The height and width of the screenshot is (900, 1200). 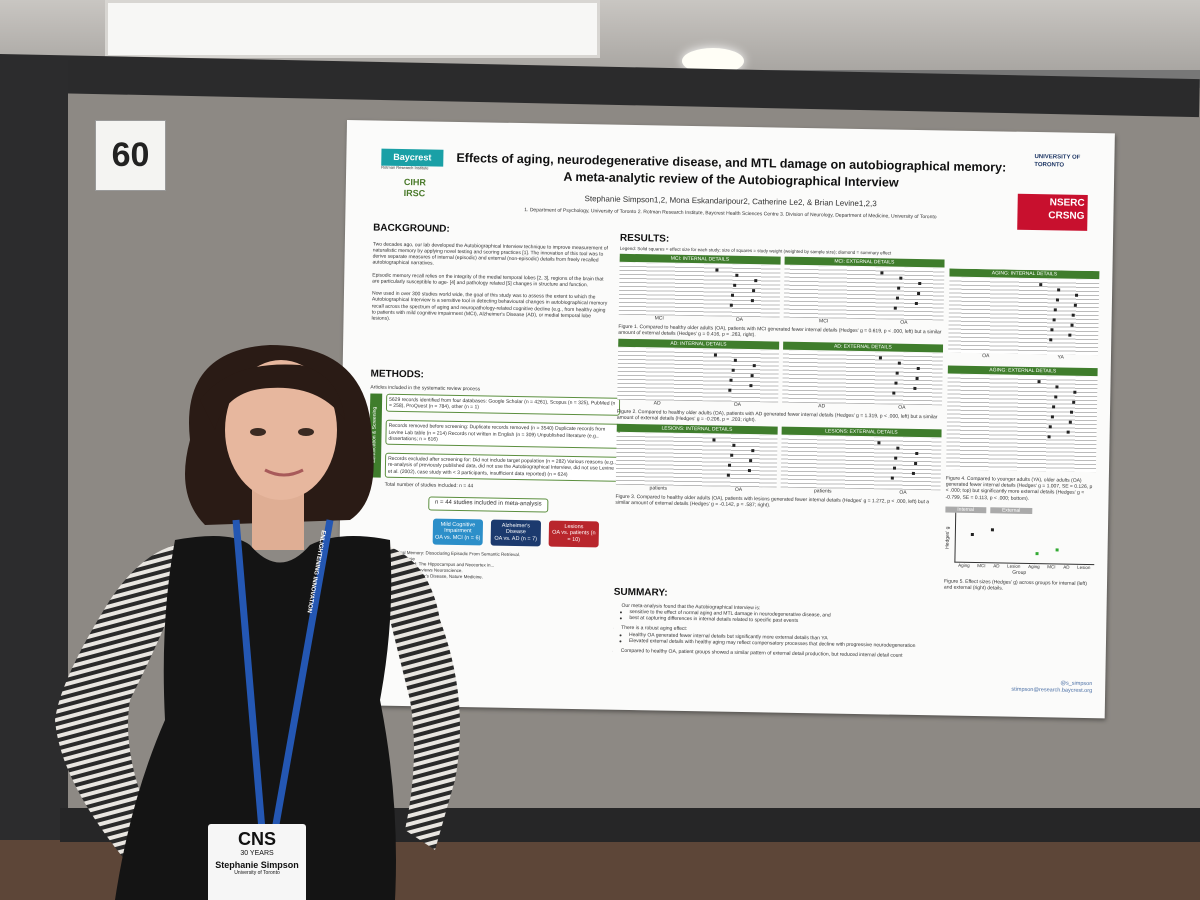 What do you see at coordinates (256, 839) in the screenshot?
I see `badge-conference: CNS` at bounding box center [256, 839].